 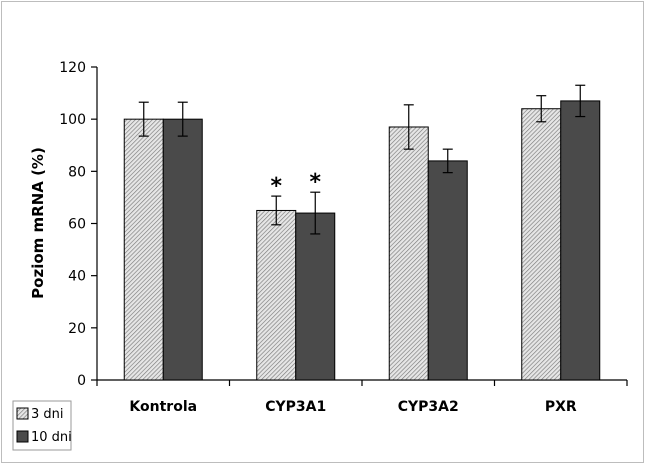 What do you see at coordinates (541, 244) in the screenshot?
I see `bar-3-dni-PXR` at bounding box center [541, 244].